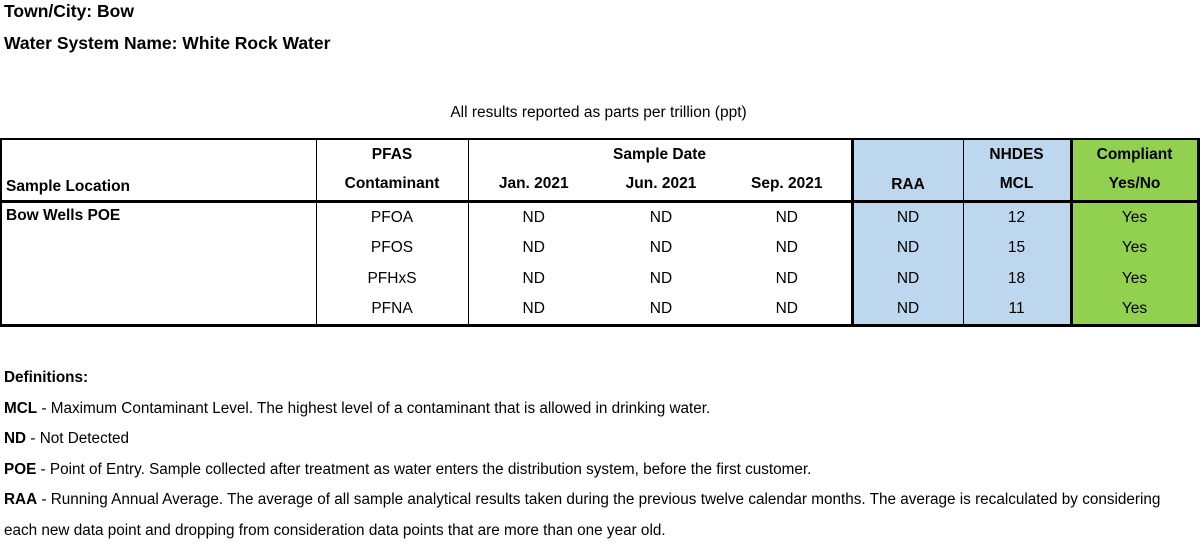  Describe the element at coordinates (392, 279) in the screenshot. I see `contaminant-cell: PFHxS` at that location.